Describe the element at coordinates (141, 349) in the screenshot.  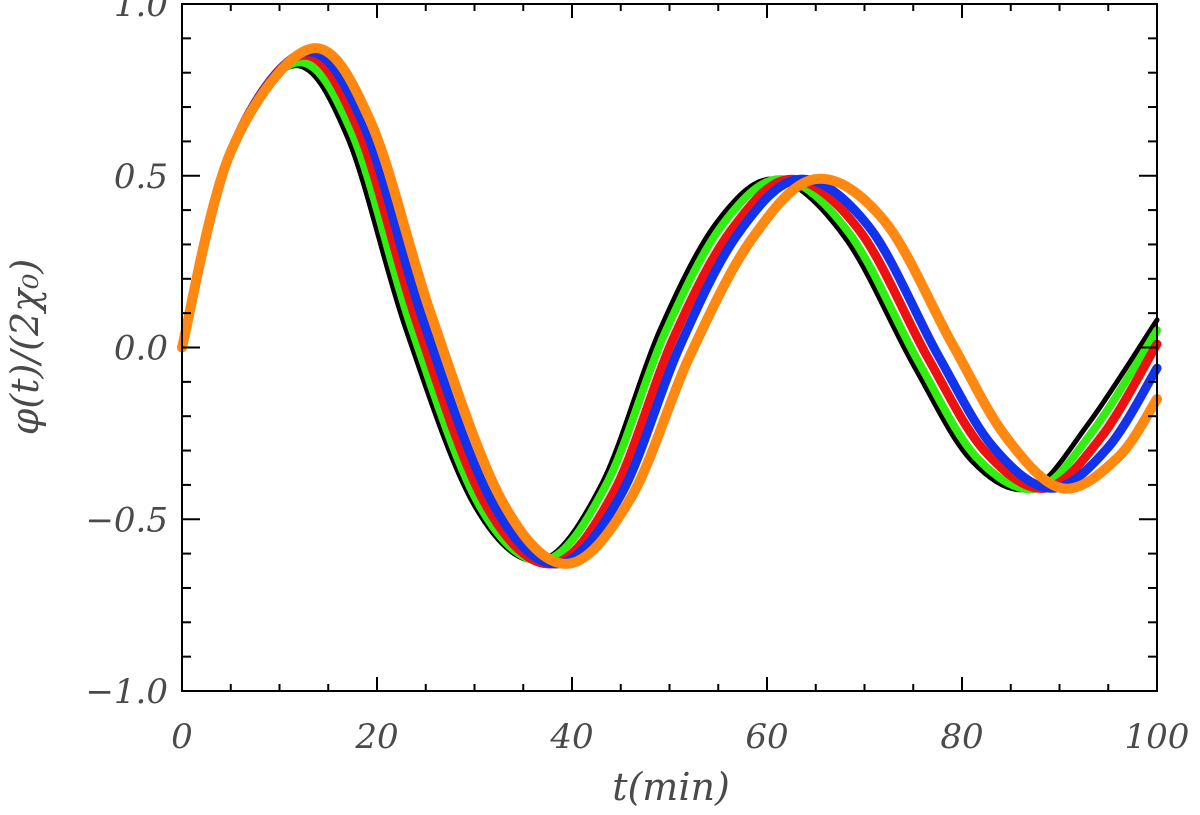
I see `y-tick-label: 0.0` at that location.